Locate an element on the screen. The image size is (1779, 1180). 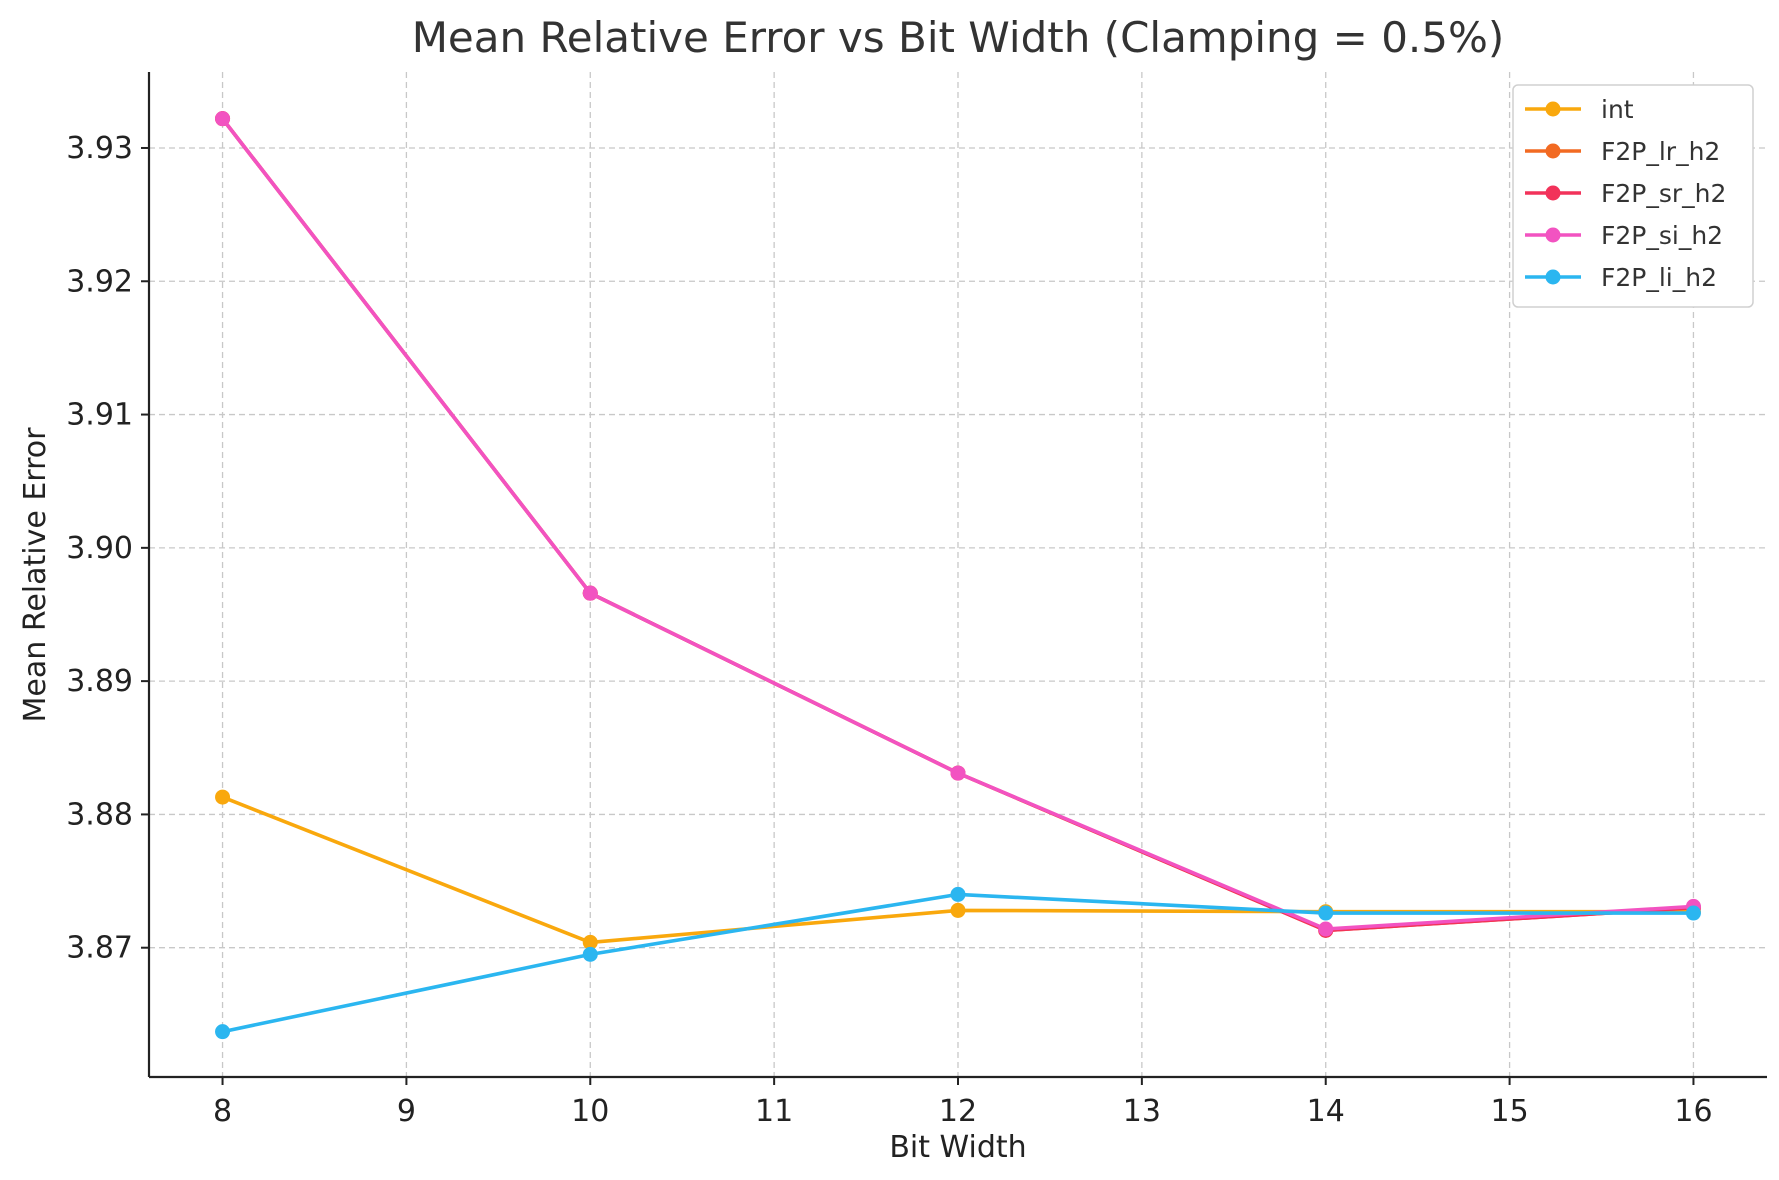
legend-item: F2P_si_h2 is located at coordinates (1624, 235).